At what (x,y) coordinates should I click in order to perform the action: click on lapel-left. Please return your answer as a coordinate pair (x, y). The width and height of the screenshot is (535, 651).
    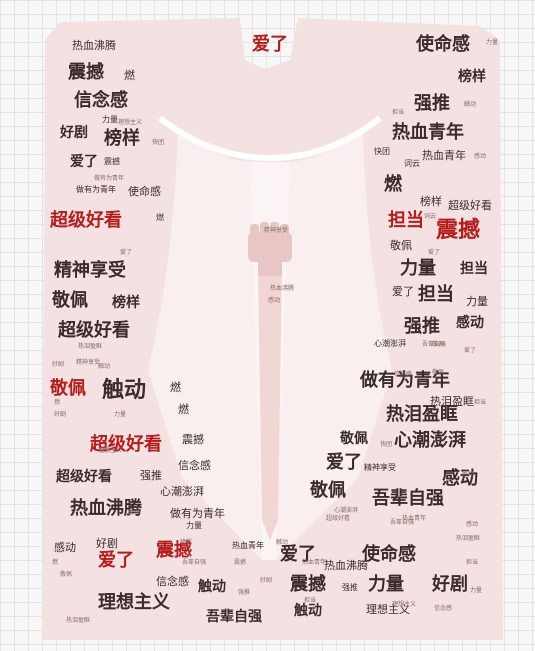
    Looking at the image, I should click on (205, 345).